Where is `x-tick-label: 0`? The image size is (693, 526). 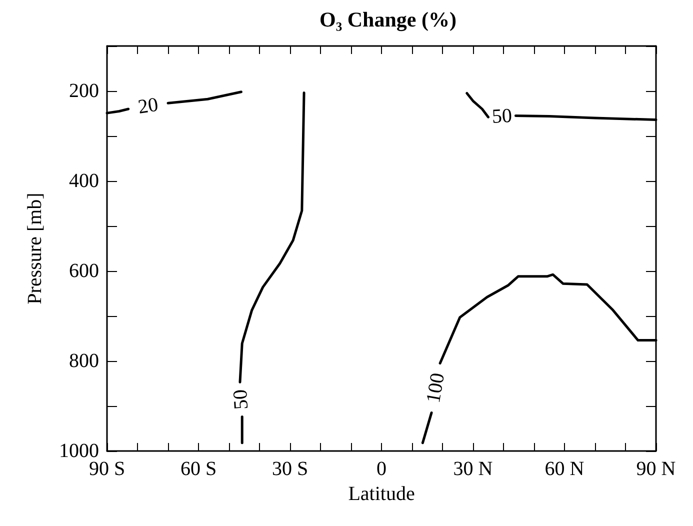
x-tick-label: 0 is located at coordinates (381, 469).